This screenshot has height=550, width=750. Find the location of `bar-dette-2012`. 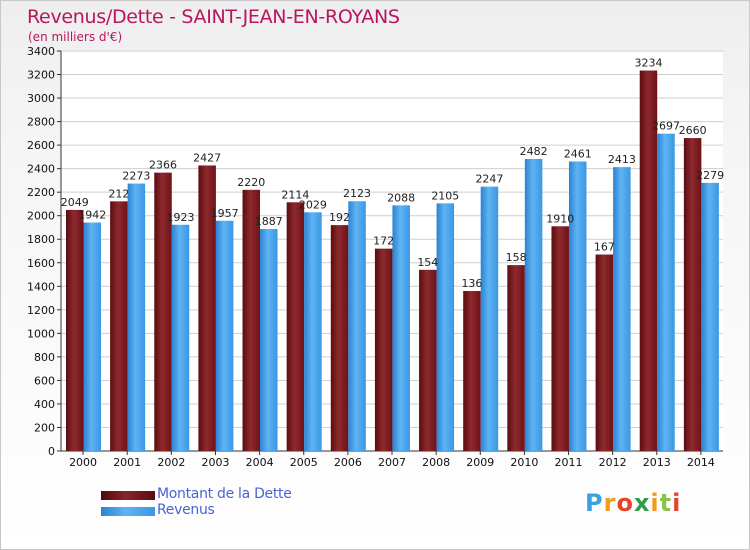

bar-dette-2012 is located at coordinates (604, 352).